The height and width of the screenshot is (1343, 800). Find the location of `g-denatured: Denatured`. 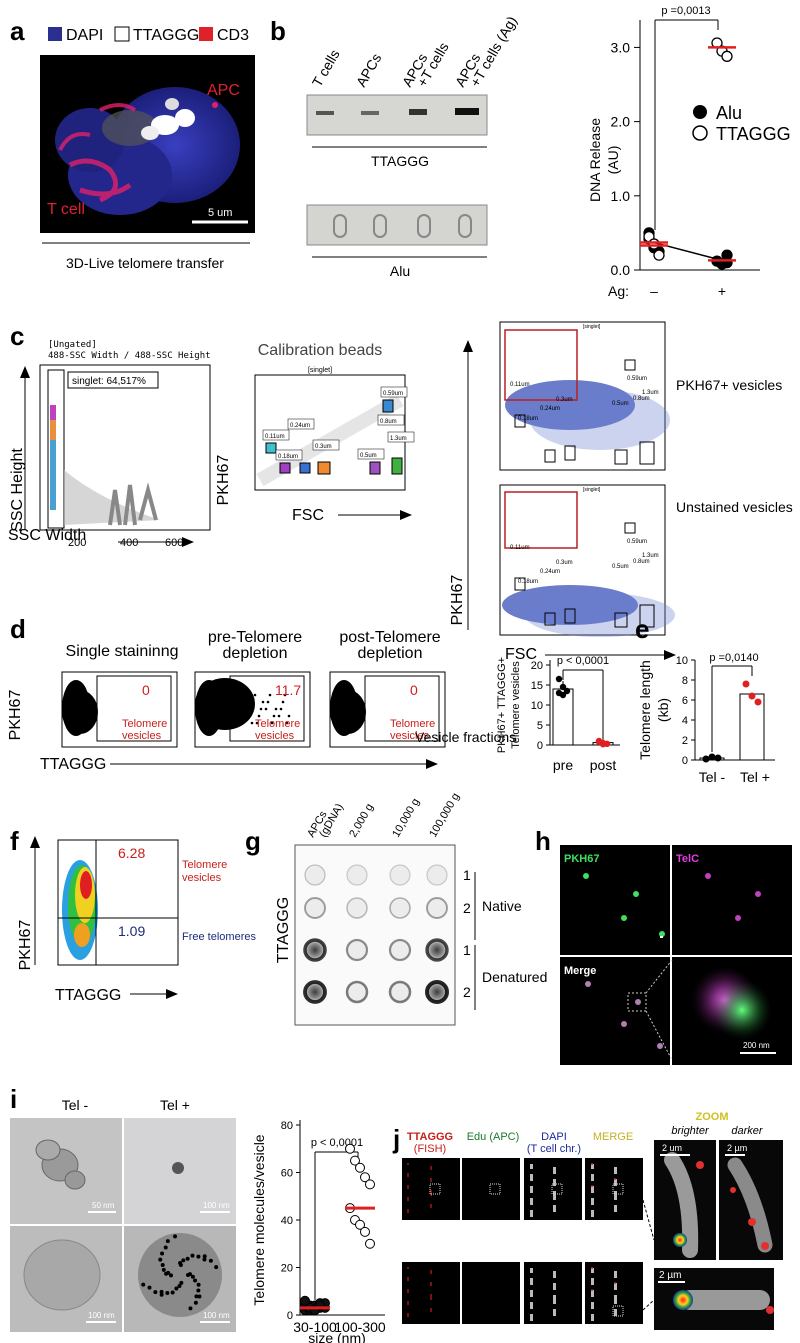

g-denatured: Denatured is located at coordinates (514, 977).